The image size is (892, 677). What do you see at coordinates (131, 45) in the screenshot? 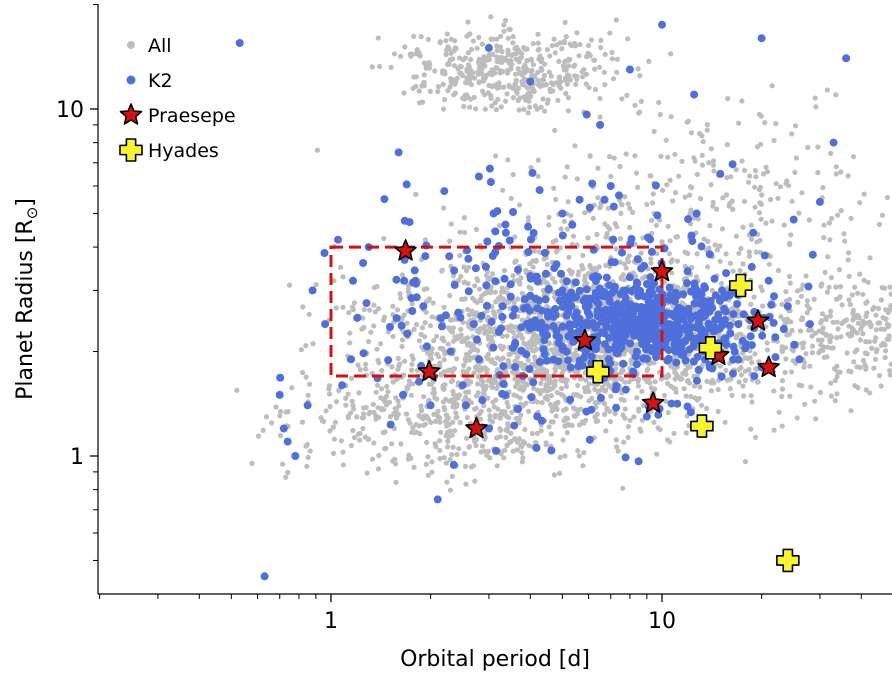
I see `legend-all-marker` at bounding box center [131, 45].